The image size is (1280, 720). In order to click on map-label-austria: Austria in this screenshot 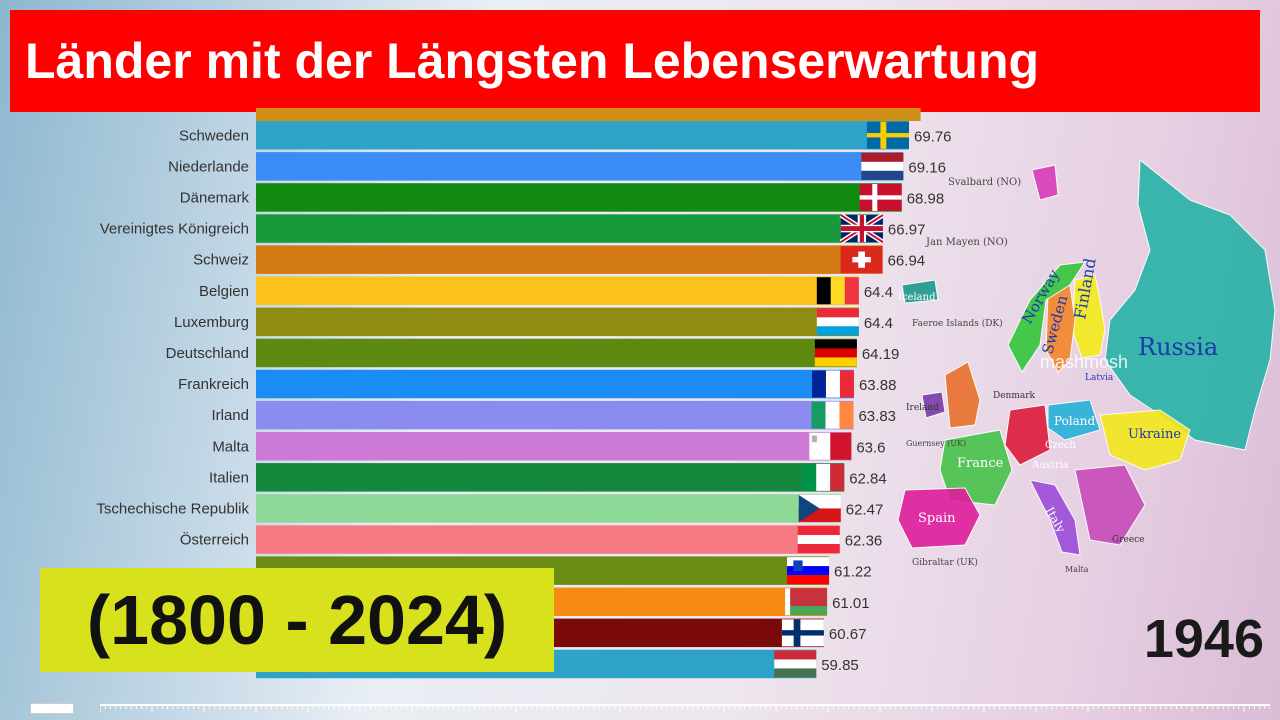, I will do `click(1050, 465)`.